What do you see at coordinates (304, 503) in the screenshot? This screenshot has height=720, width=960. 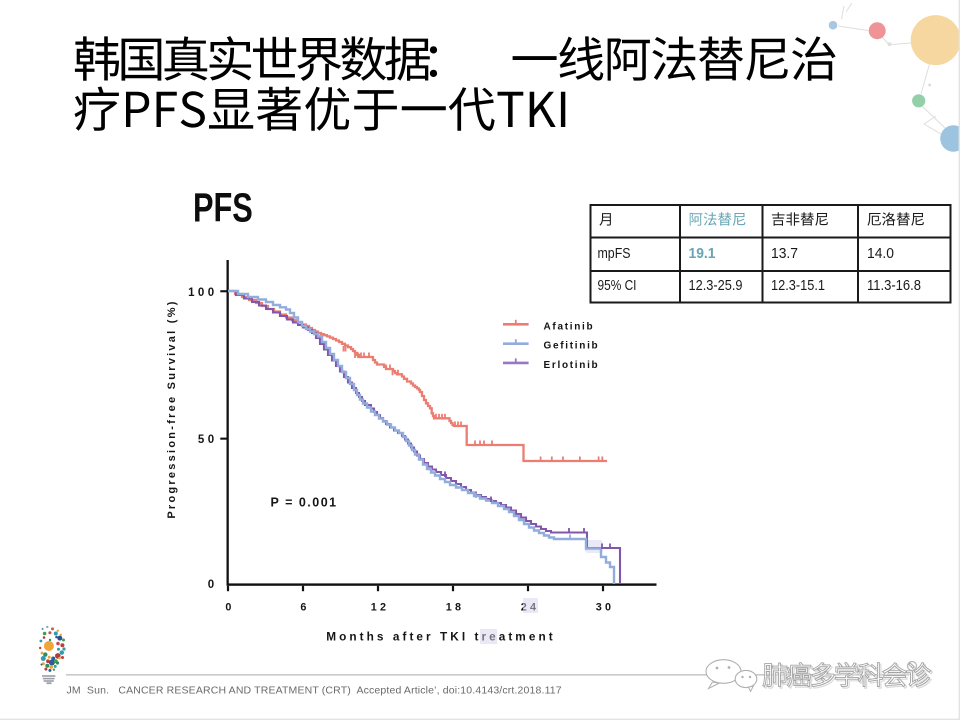 I see `svg-text: P = 0.001` at bounding box center [304, 503].